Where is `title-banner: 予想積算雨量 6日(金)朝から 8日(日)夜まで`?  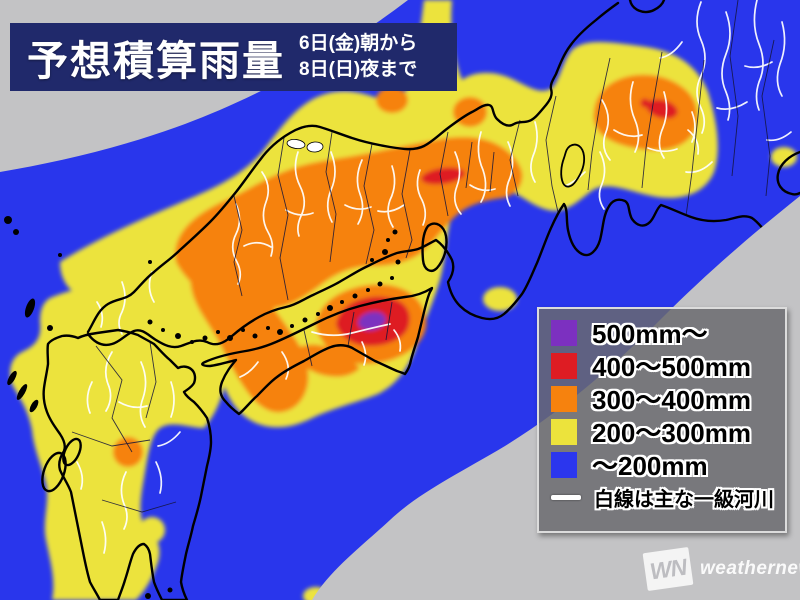 title-banner: 予想積算雨量 6日(金)朝から 8日(日)夜まで is located at coordinates (233, 57).